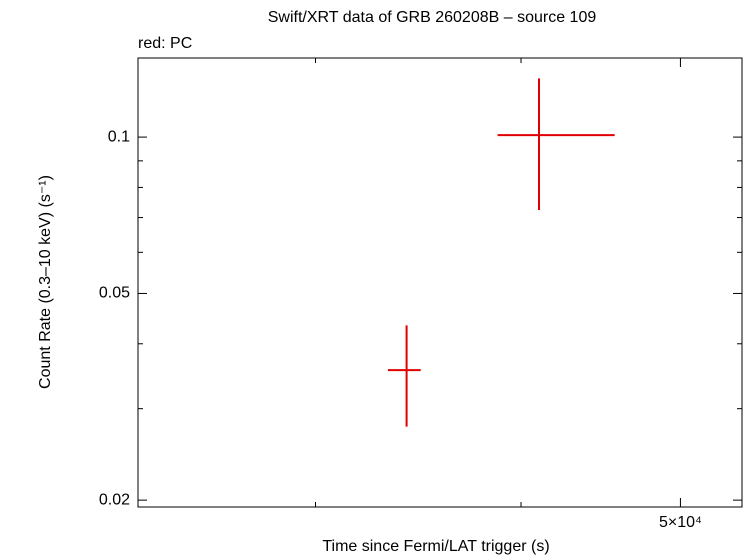  What do you see at coordinates (114, 293) in the screenshot?
I see `y-tick-label: 0.05` at bounding box center [114, 293].